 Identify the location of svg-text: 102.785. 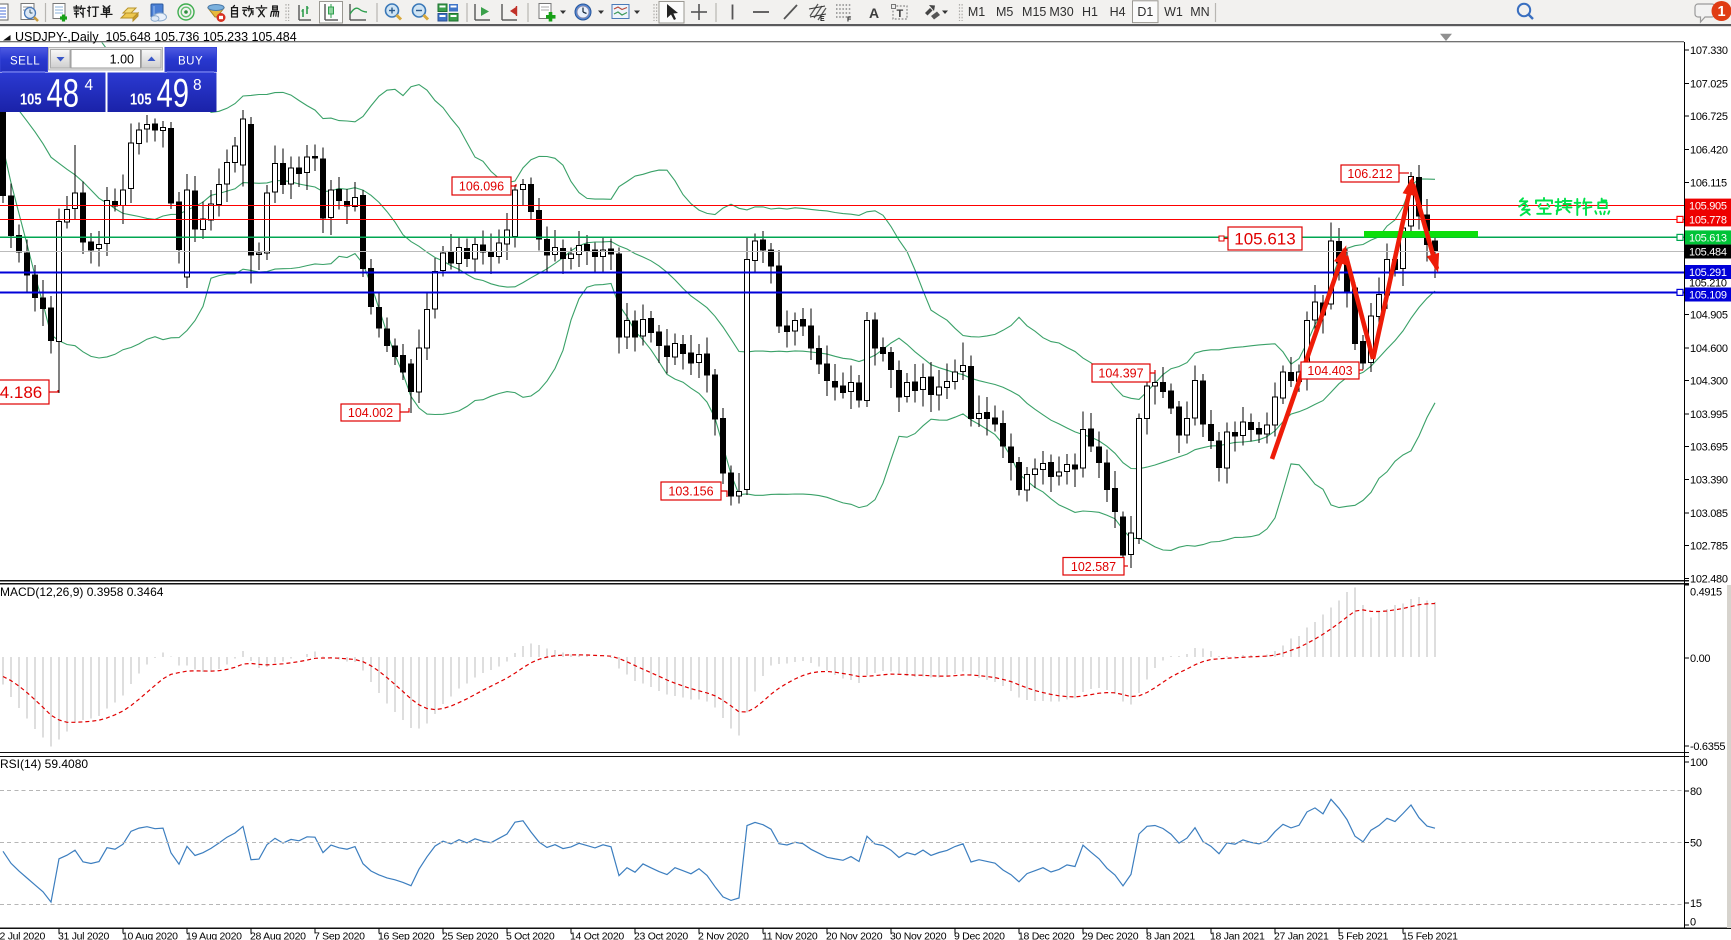
(1709, 547).